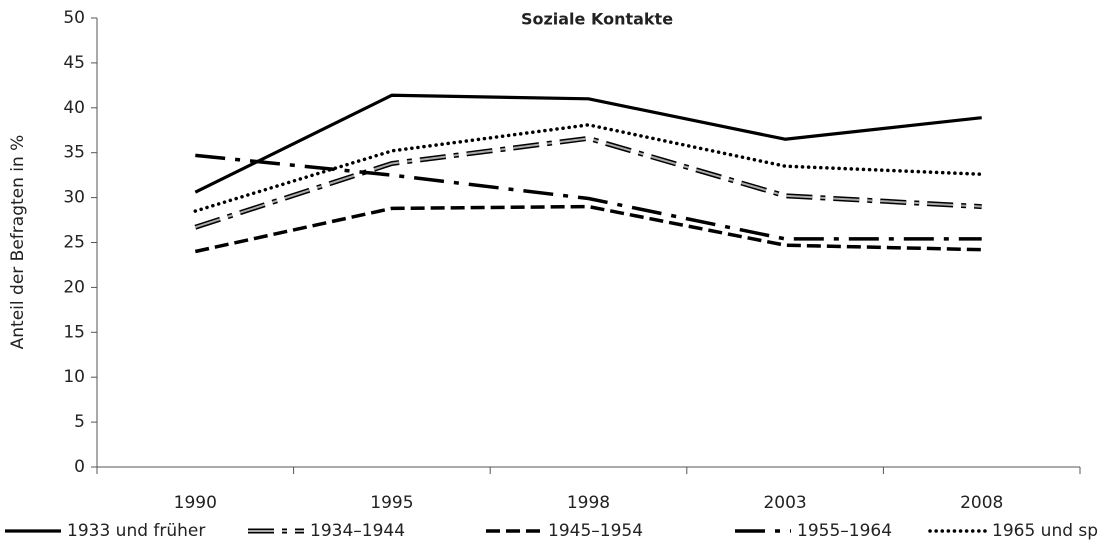 Image resolution: width=1099 pixels, height=546 pixels. Describe the element at coordinates (1045, 531) in the screenshot. I see `legend-label: 1965 und später` at that location.